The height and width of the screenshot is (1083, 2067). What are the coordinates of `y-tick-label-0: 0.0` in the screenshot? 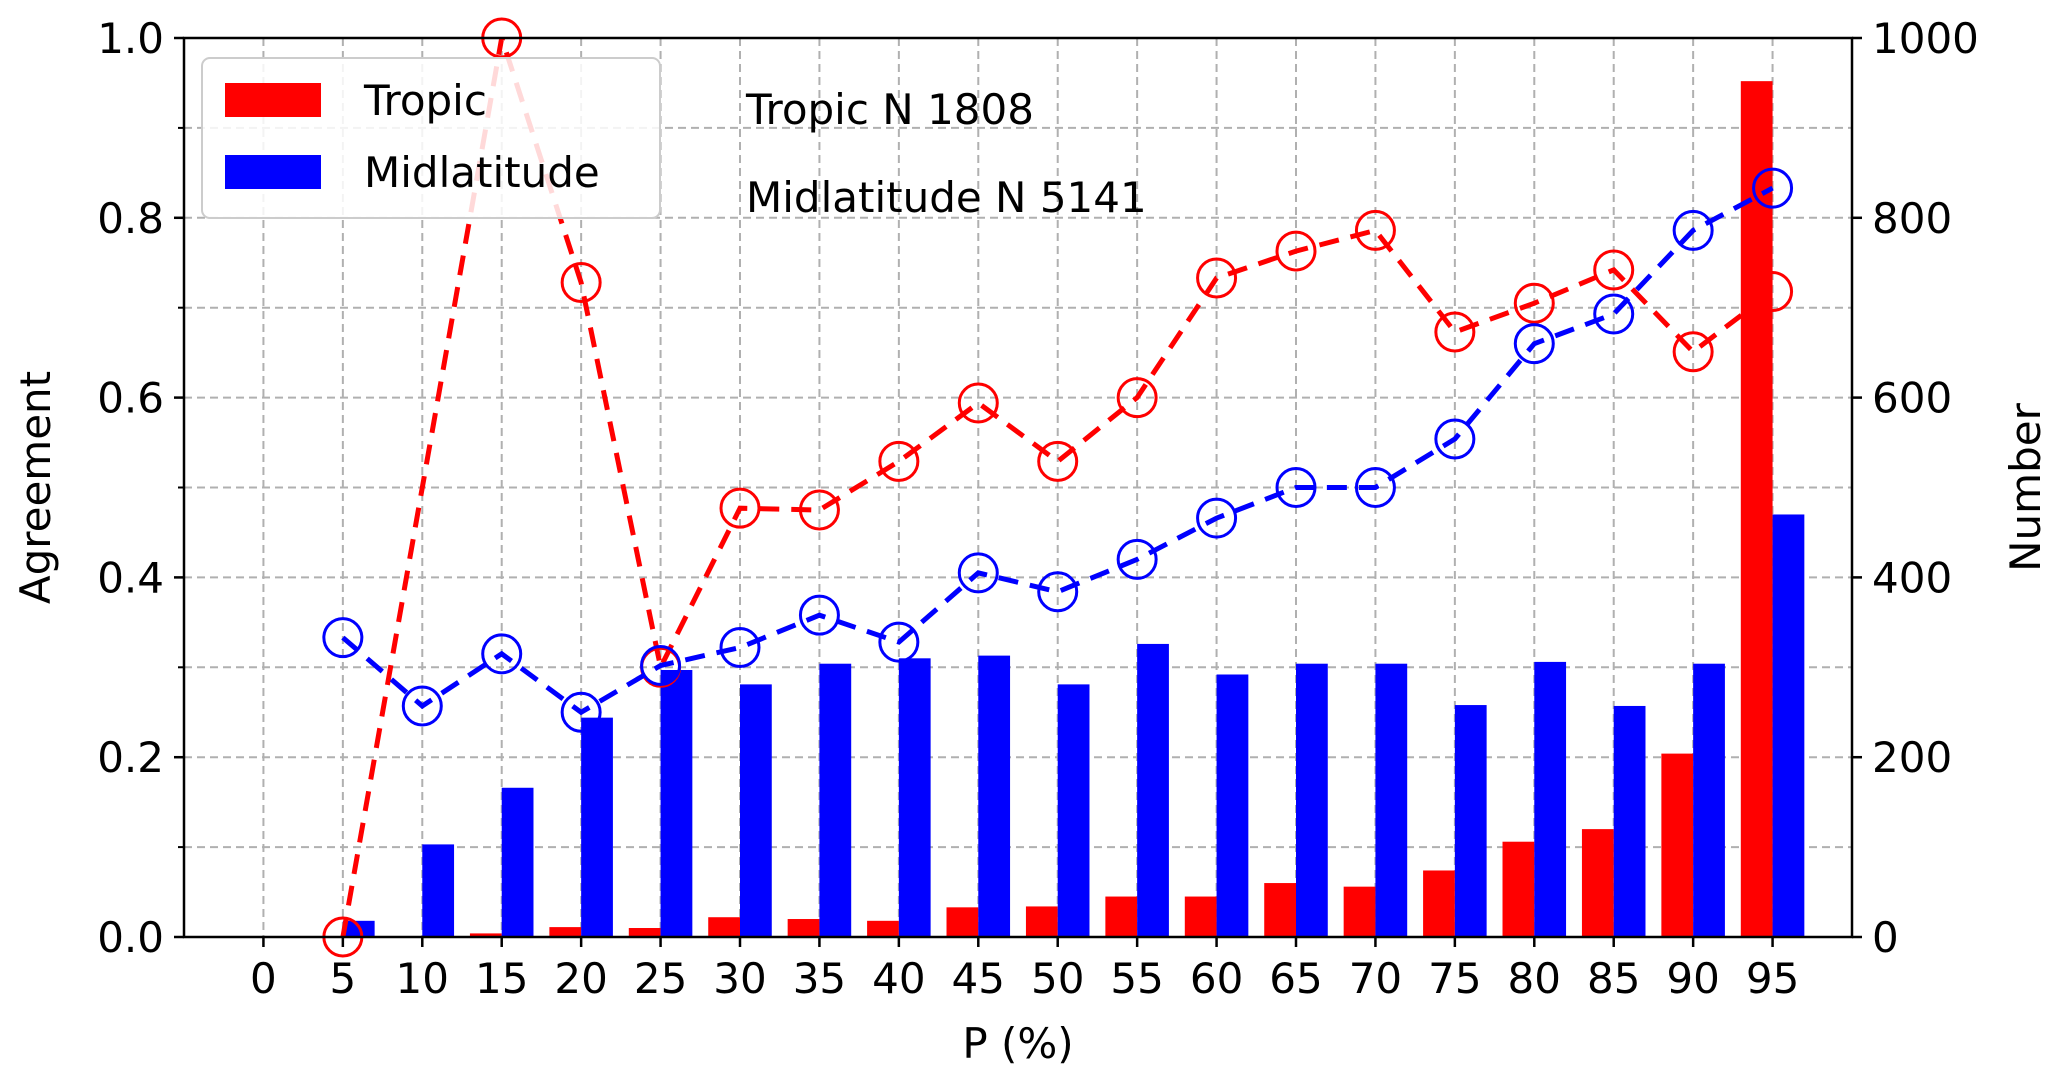 It's located at (130, 937).